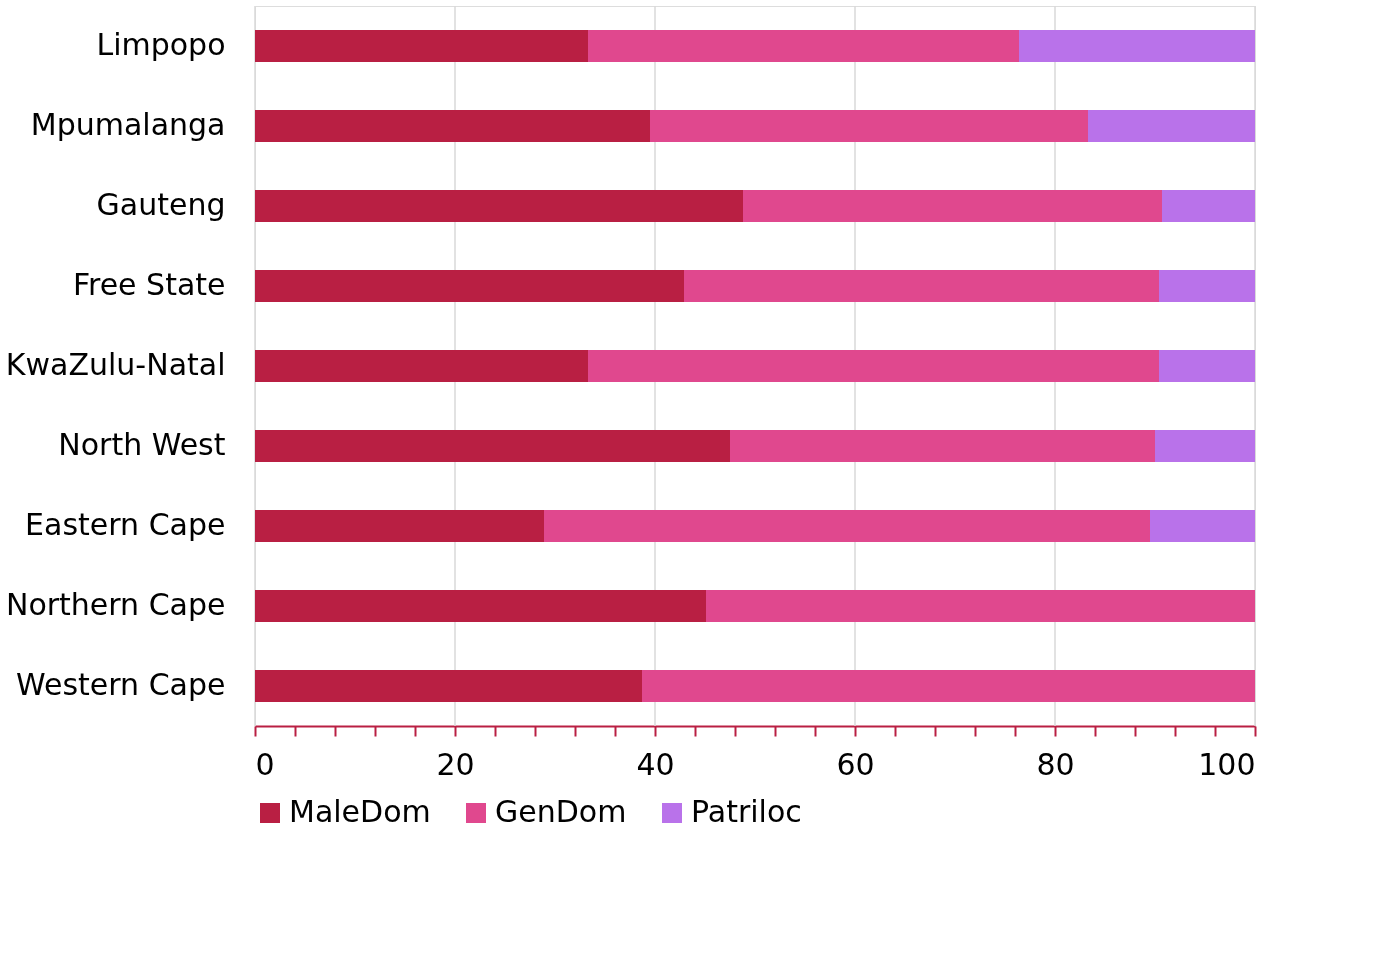 The image size is (1396, 964). Describe the element at coordinates (855, 764) in the screenshot. I see `x-tick-label: 60` at that location.